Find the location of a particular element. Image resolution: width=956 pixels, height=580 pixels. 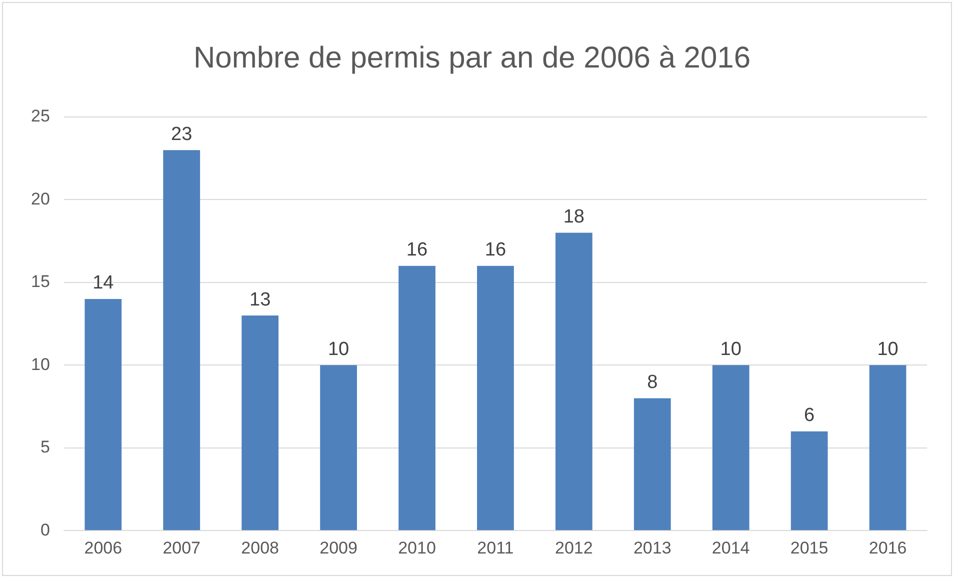

data-label: 6 is located at coordinates (809, 415).